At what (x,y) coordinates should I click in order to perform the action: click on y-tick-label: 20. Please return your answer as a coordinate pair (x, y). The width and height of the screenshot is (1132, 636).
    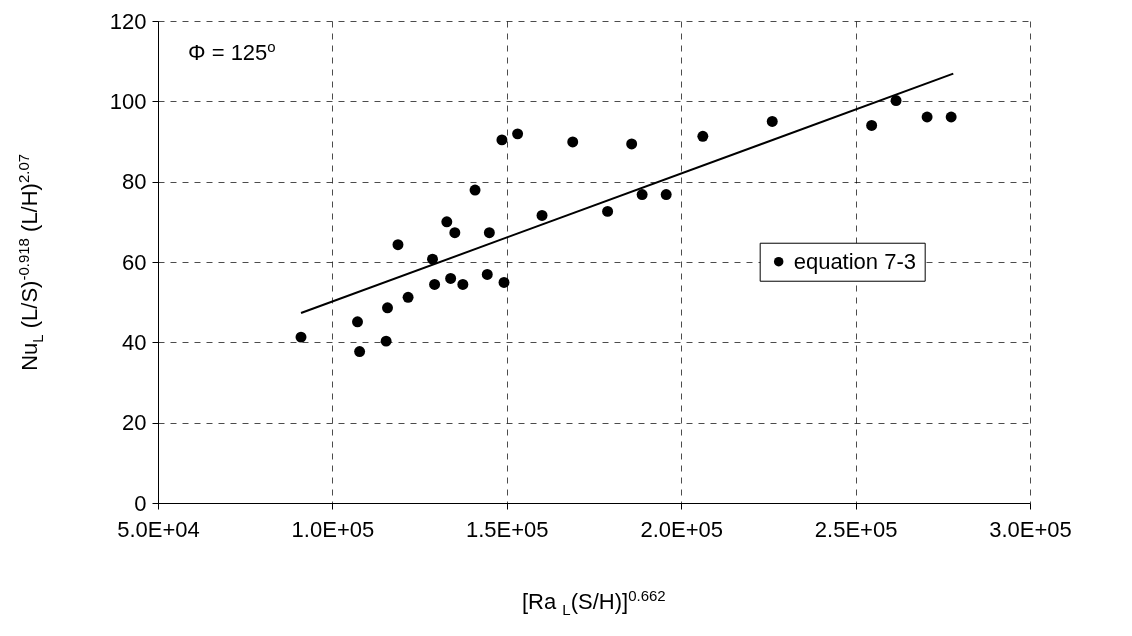
    Looking at the image, I should click on (134, 423).